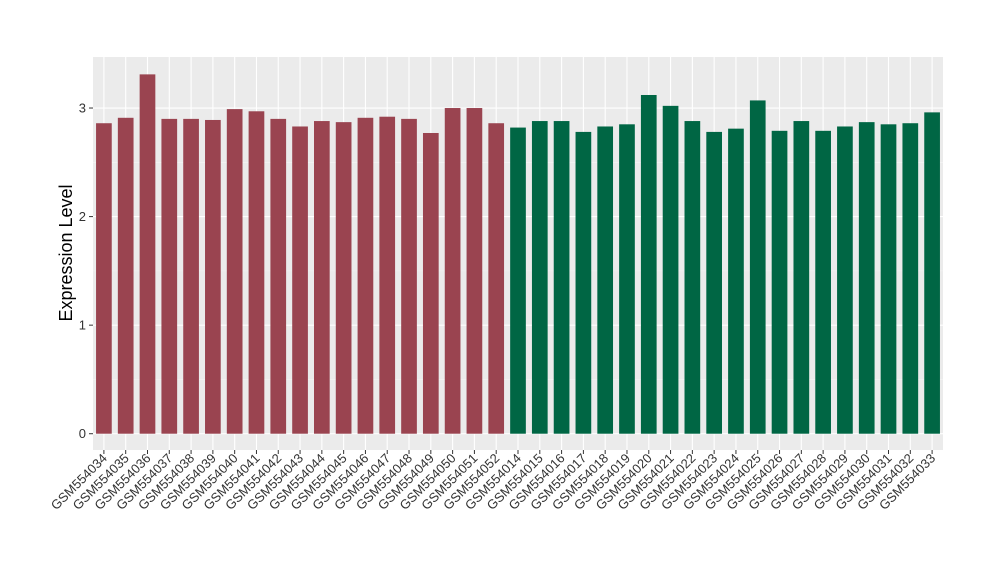 The width and height of the screenshot is (1000, 580). Describe the element at coordinates (757, 267) in the screenshot. I see `bar-GSM554025` at that location.